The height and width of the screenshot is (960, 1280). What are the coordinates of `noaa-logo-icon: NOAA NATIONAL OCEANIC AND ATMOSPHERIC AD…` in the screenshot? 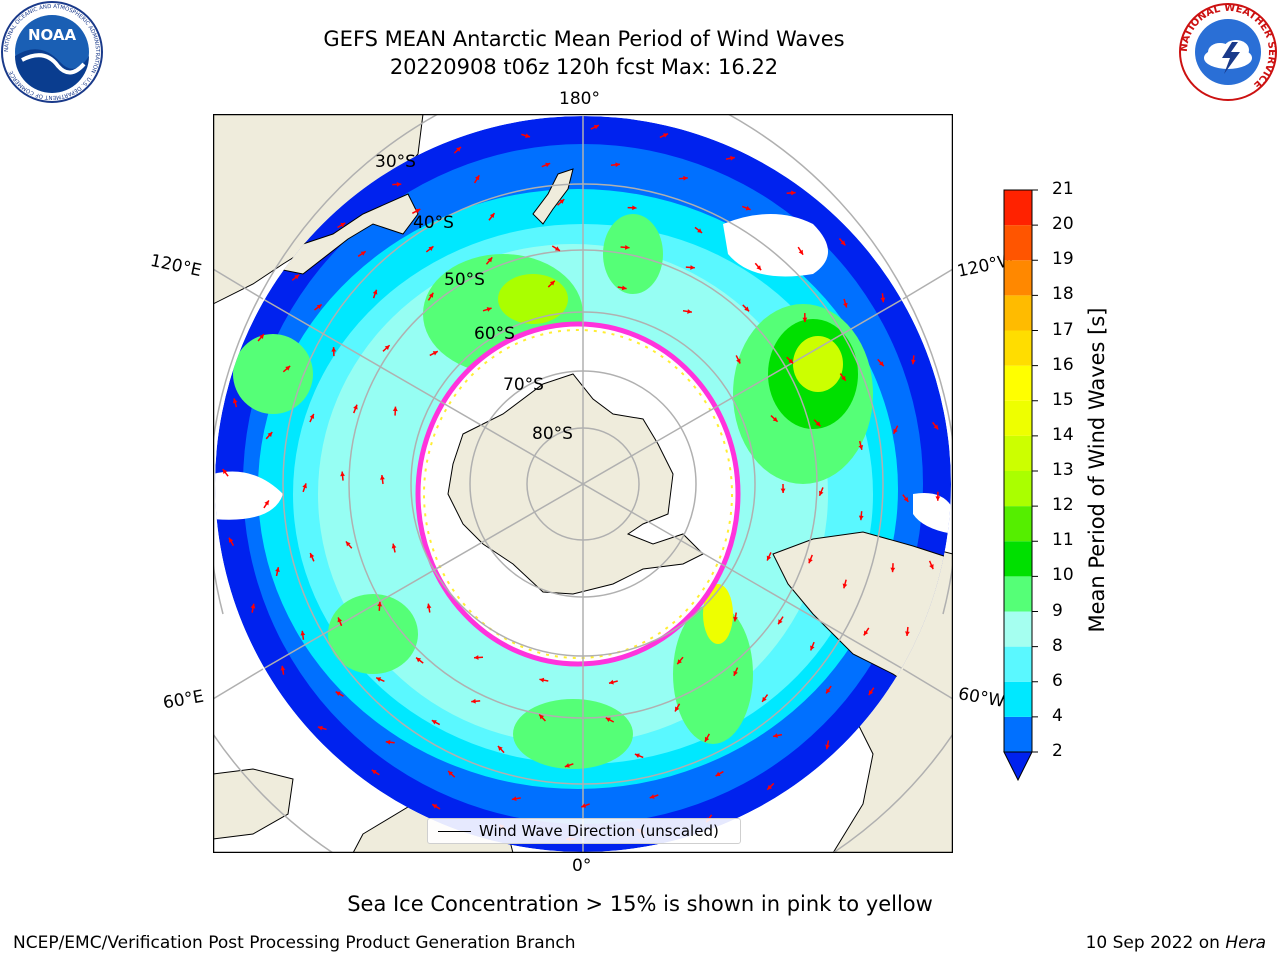 It's located at (52, 52).